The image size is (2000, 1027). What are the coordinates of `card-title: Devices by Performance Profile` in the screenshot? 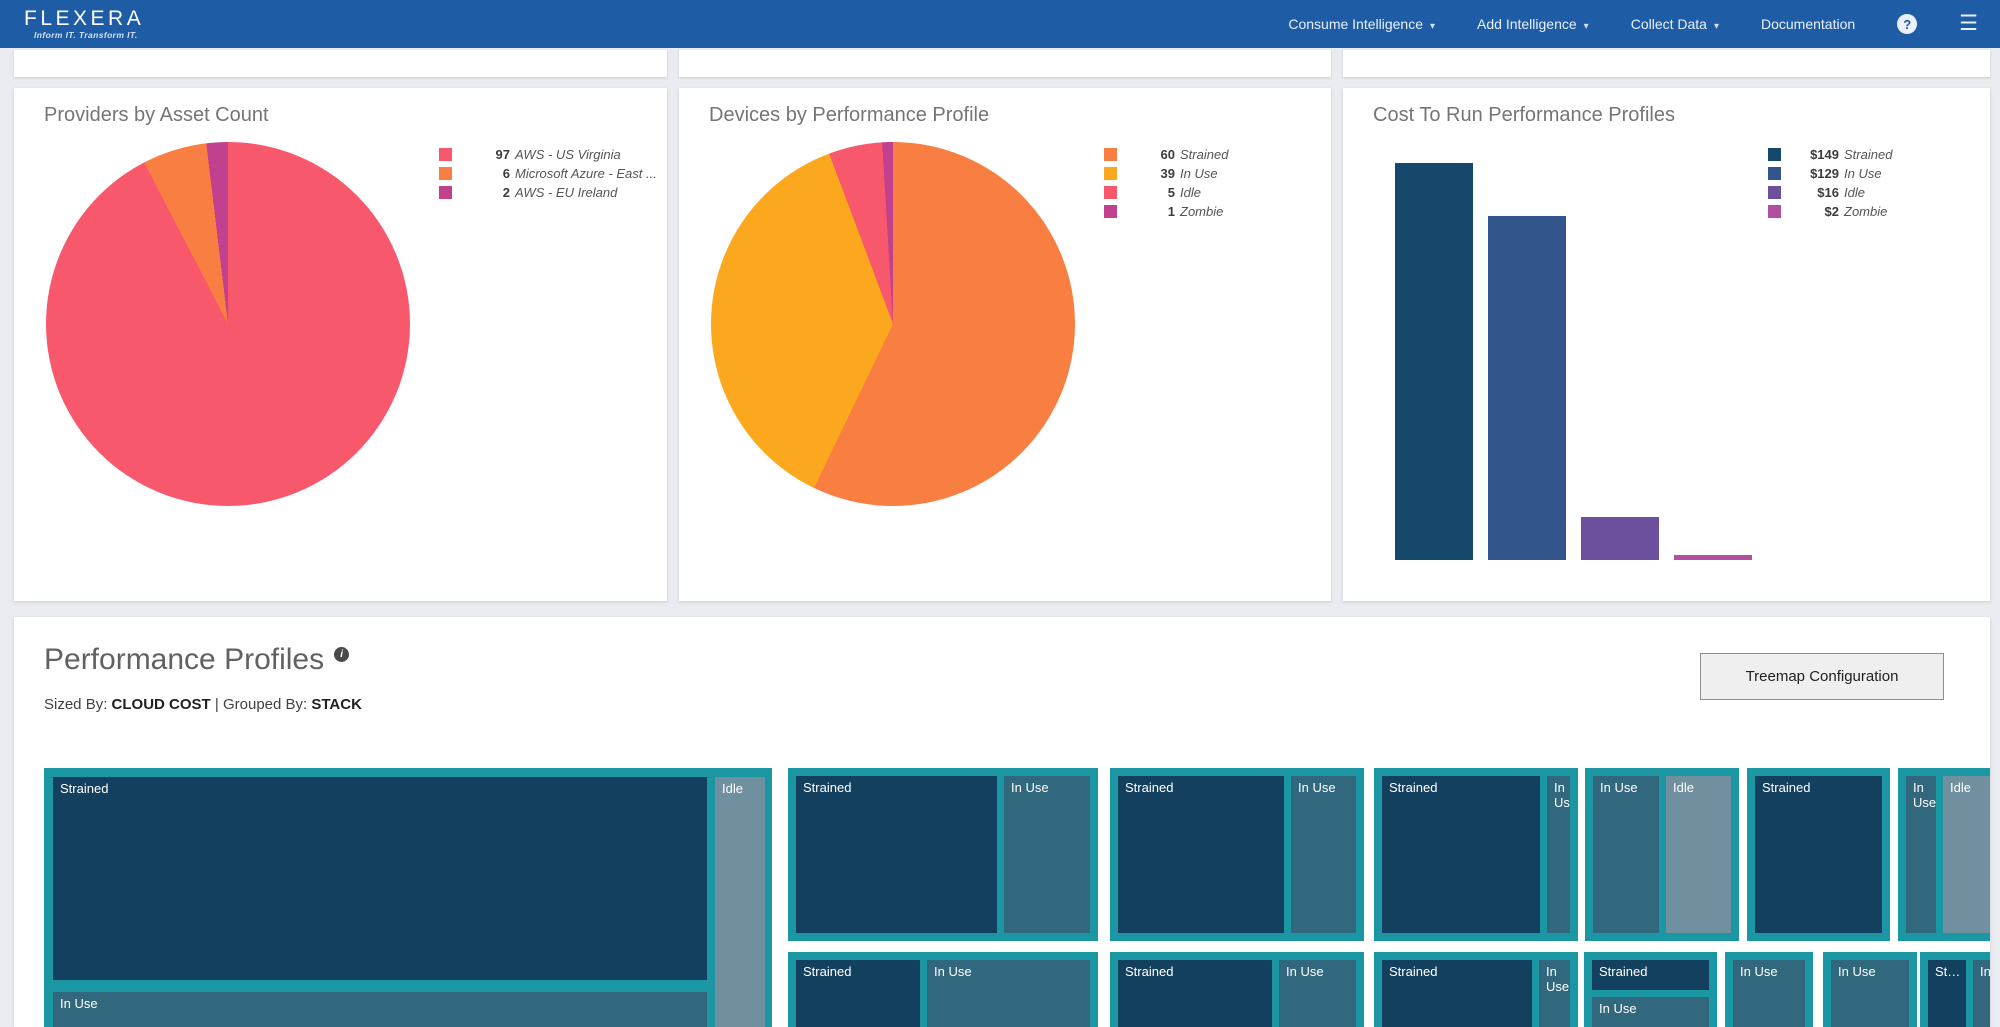 It's located at (849, 115).